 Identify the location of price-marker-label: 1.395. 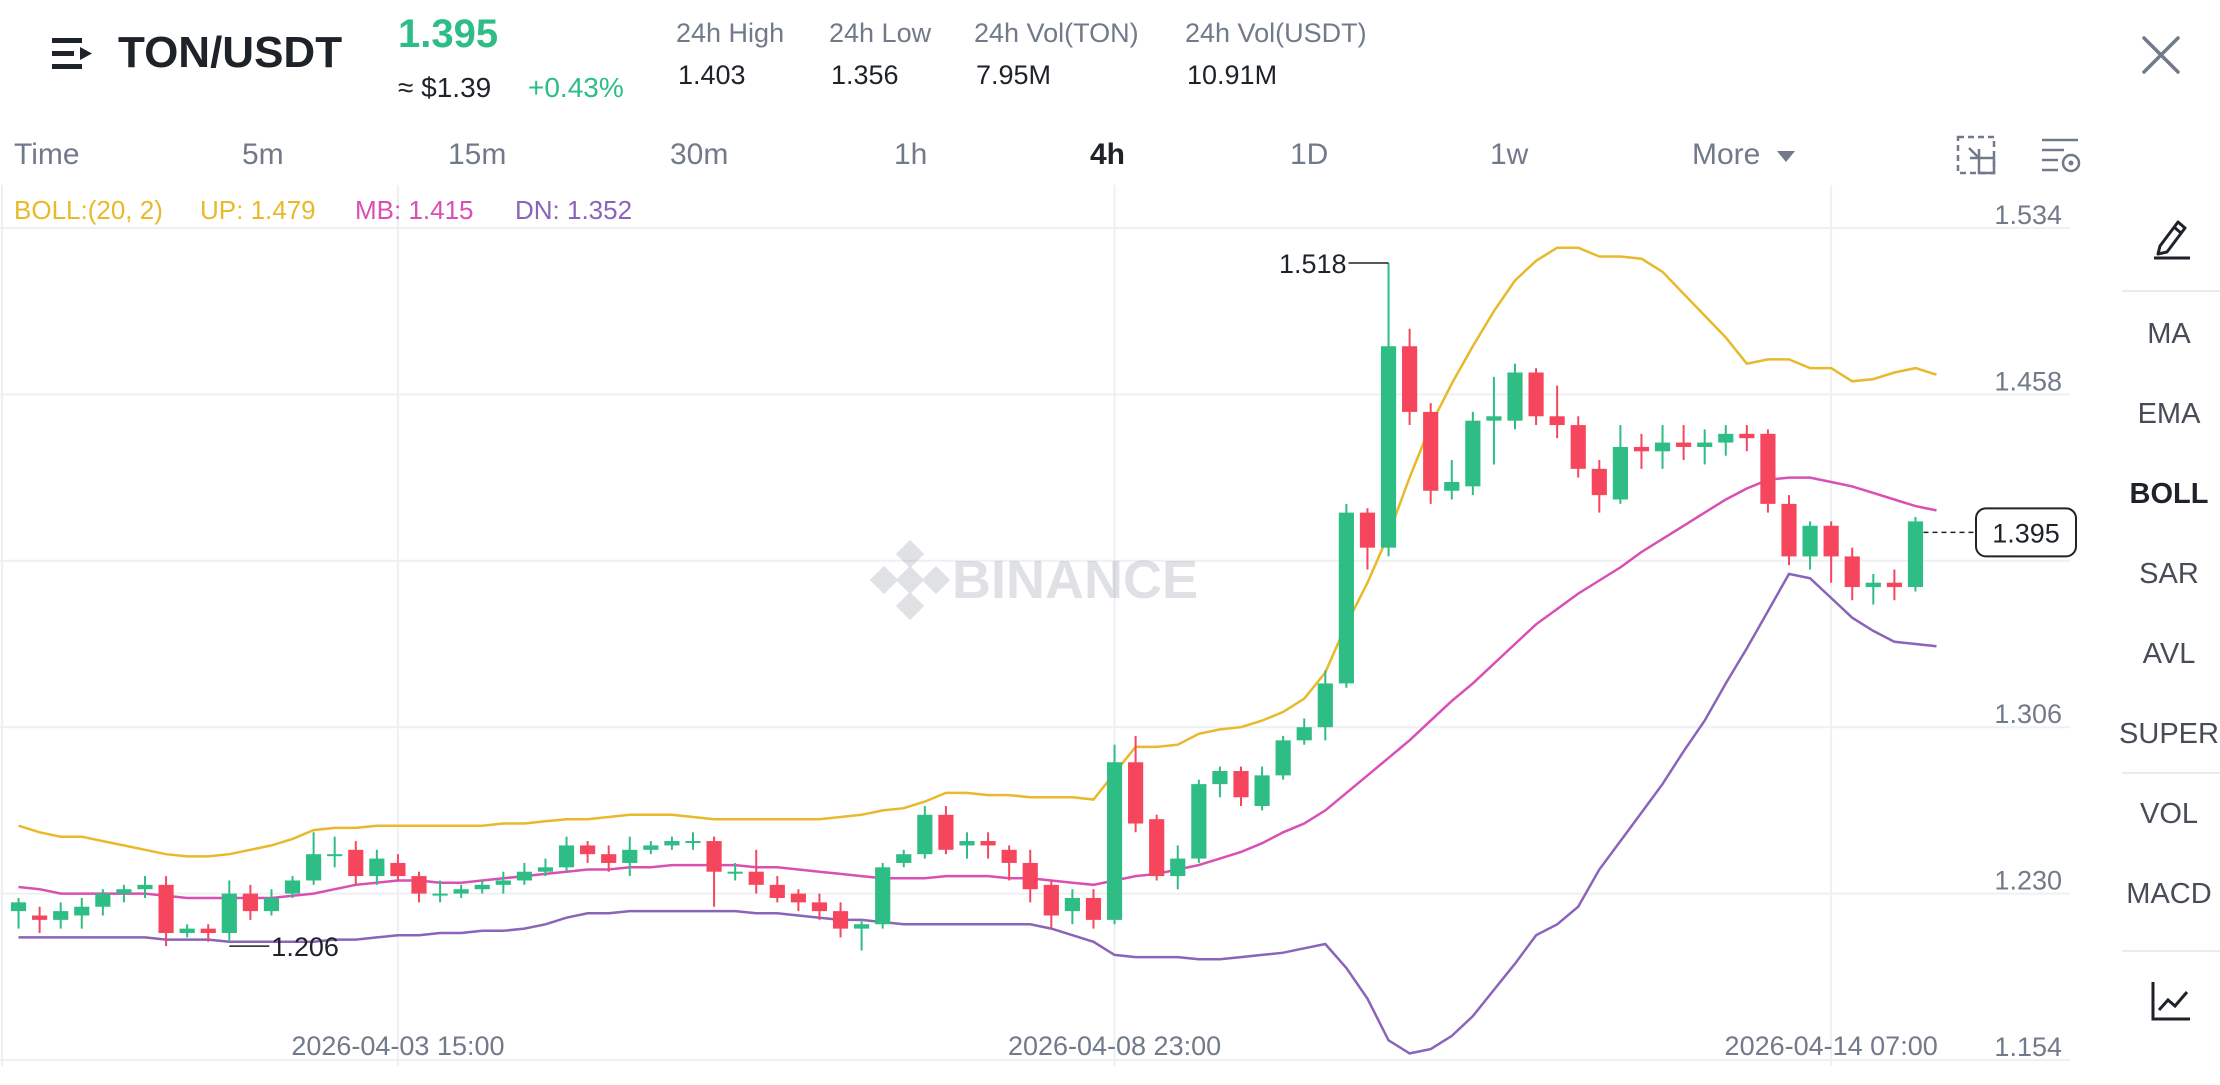
(2026, 533).